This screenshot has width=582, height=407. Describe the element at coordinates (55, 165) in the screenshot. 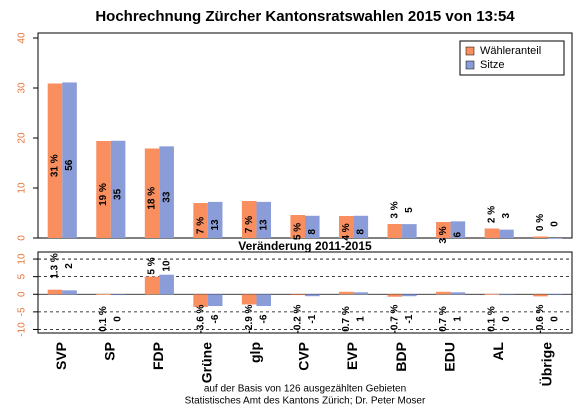

I see `data-label: 31 %` at that location.